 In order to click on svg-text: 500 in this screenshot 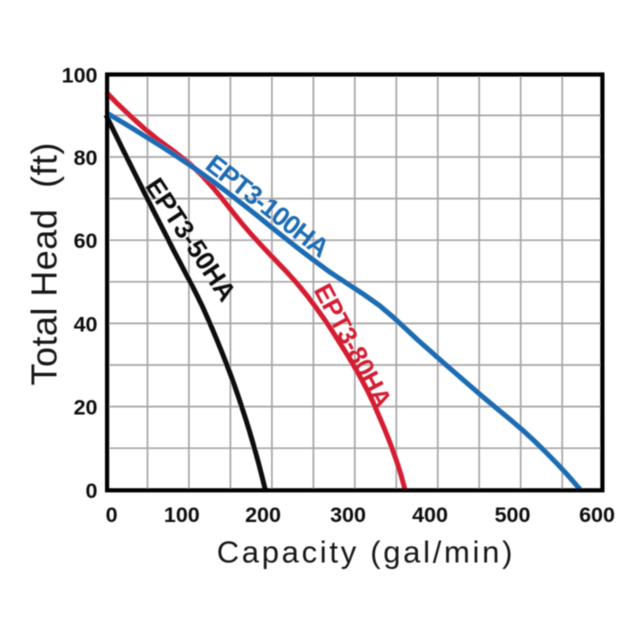, I will do `click(513, 515)`.